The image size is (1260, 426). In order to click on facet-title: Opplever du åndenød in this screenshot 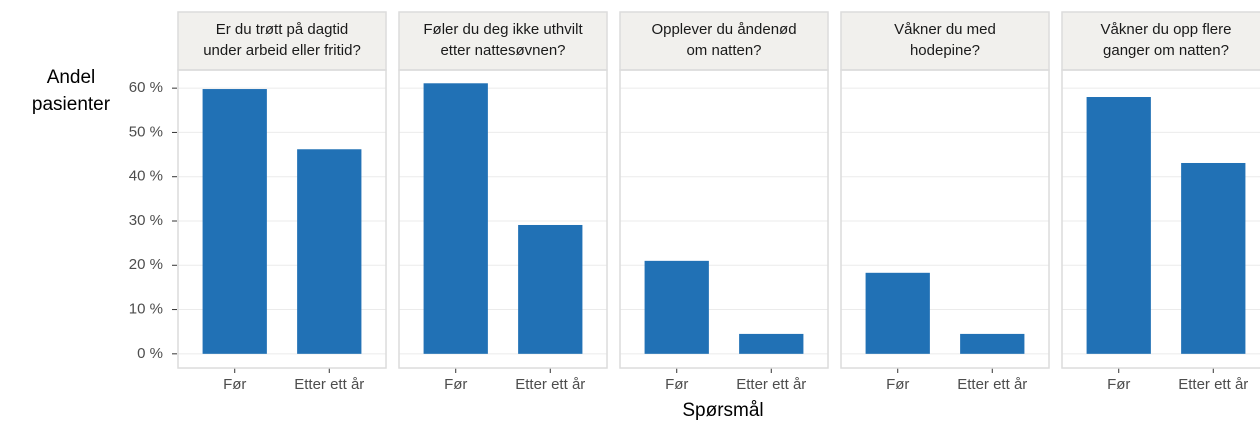, I will do `click(723, 29)`.